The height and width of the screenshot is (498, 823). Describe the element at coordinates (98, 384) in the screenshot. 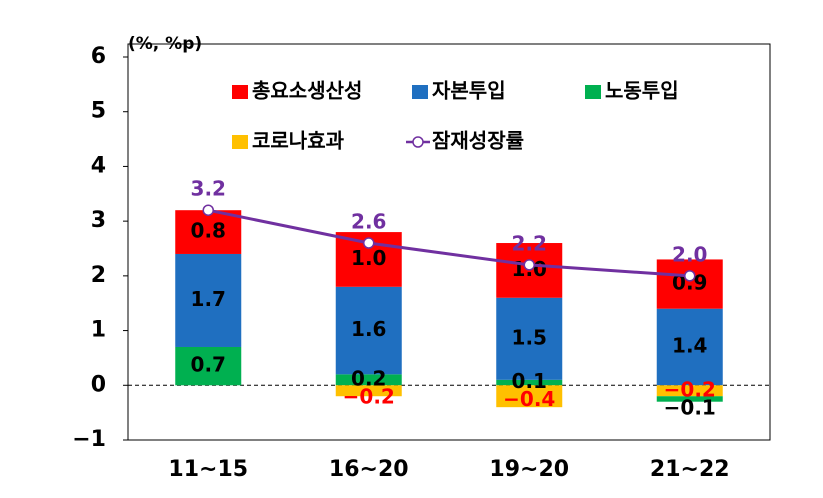

I see `y-tick-label: 0` at that location.